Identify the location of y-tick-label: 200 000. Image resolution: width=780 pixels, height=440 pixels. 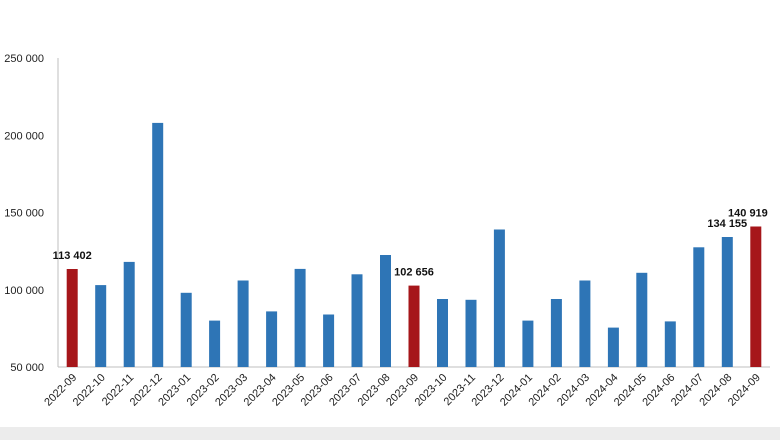
(24, 136).